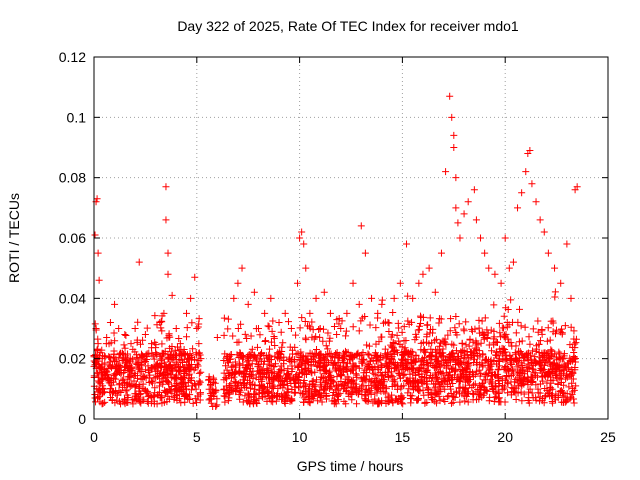 Image resolution: width=640 pixels, height=480 pixels. I want to click on x-axis-label: GPS time / hours, so click(350, 466).